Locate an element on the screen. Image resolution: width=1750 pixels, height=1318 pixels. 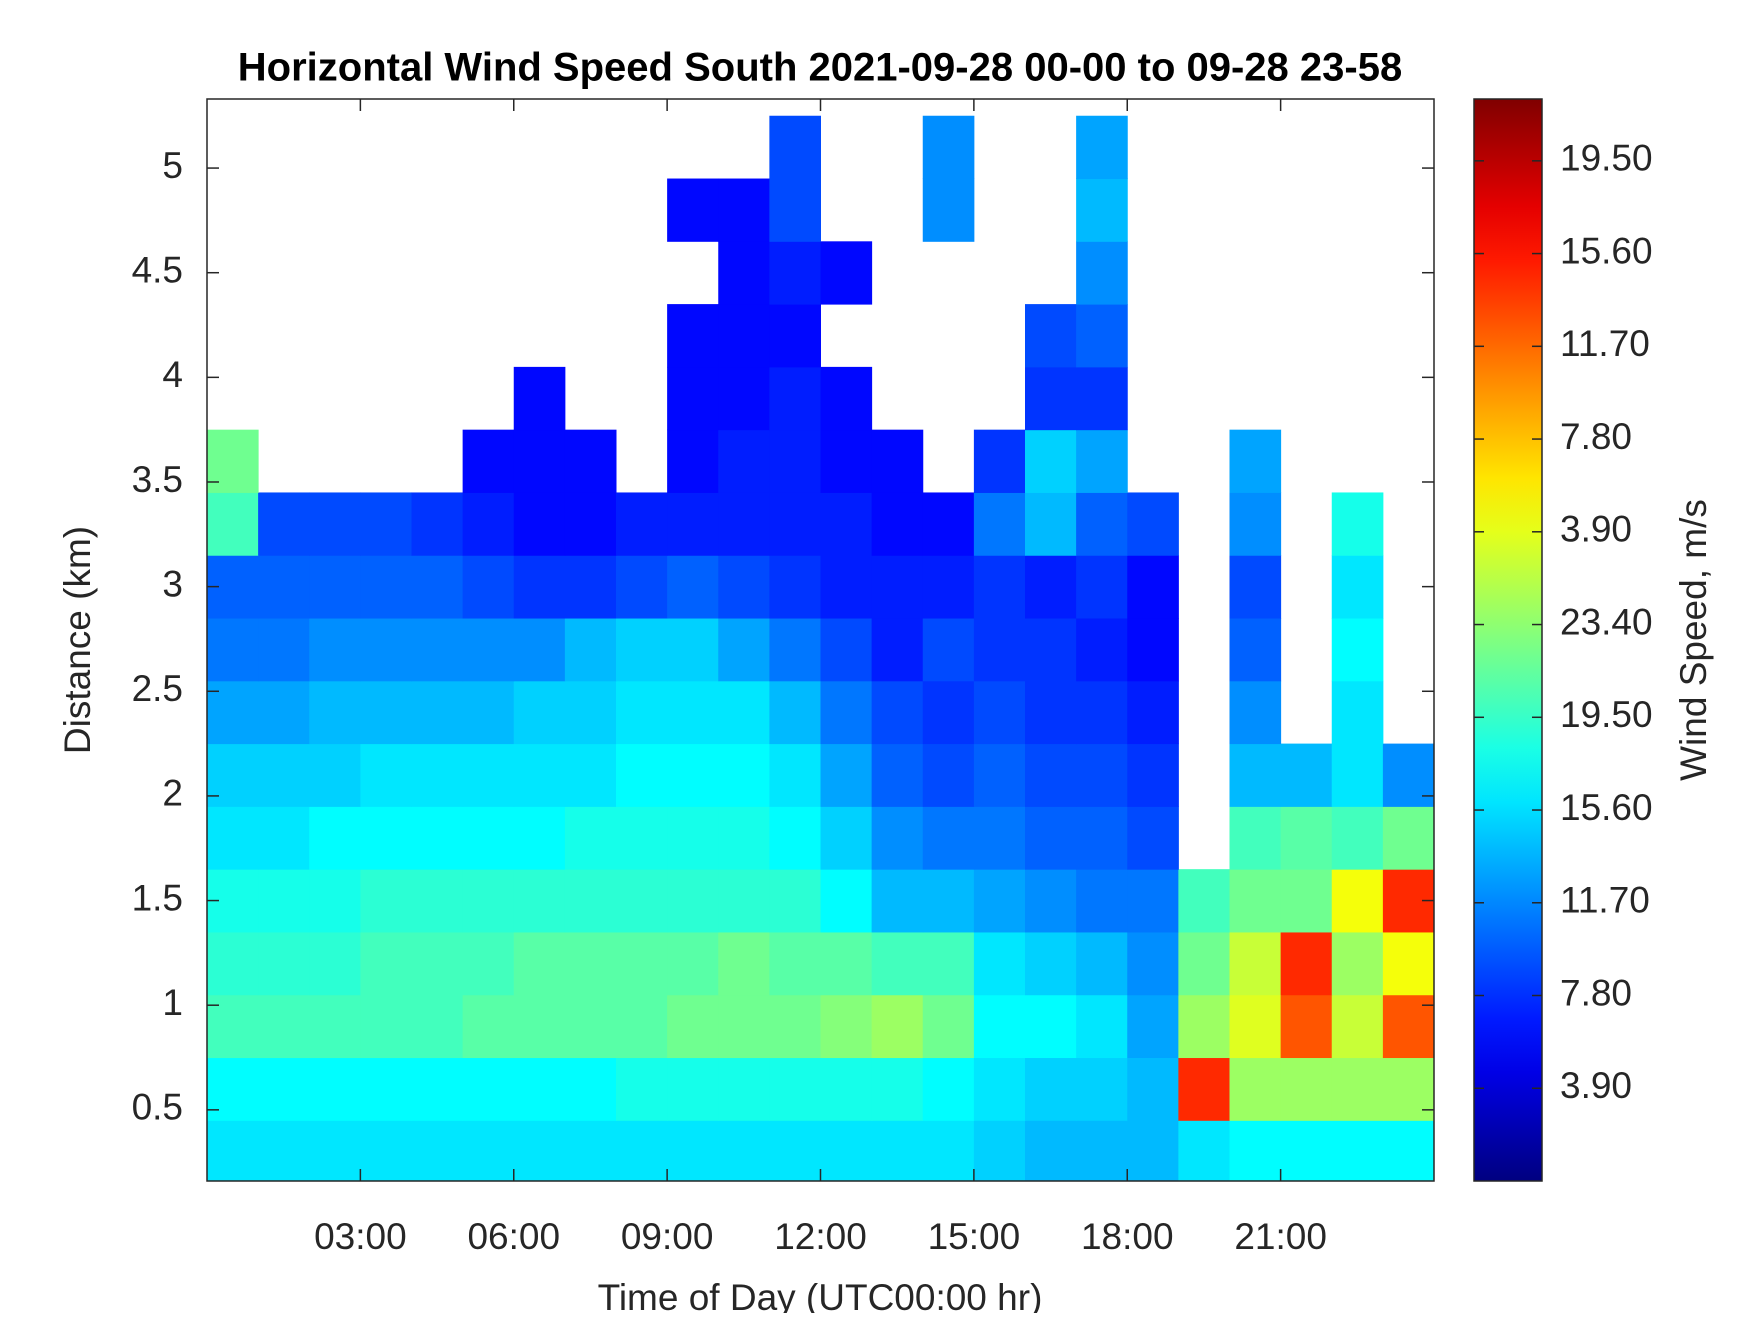
x-axis-label: Time of Day (UTC00:00 hr) is located at coordinates (820, 1295).